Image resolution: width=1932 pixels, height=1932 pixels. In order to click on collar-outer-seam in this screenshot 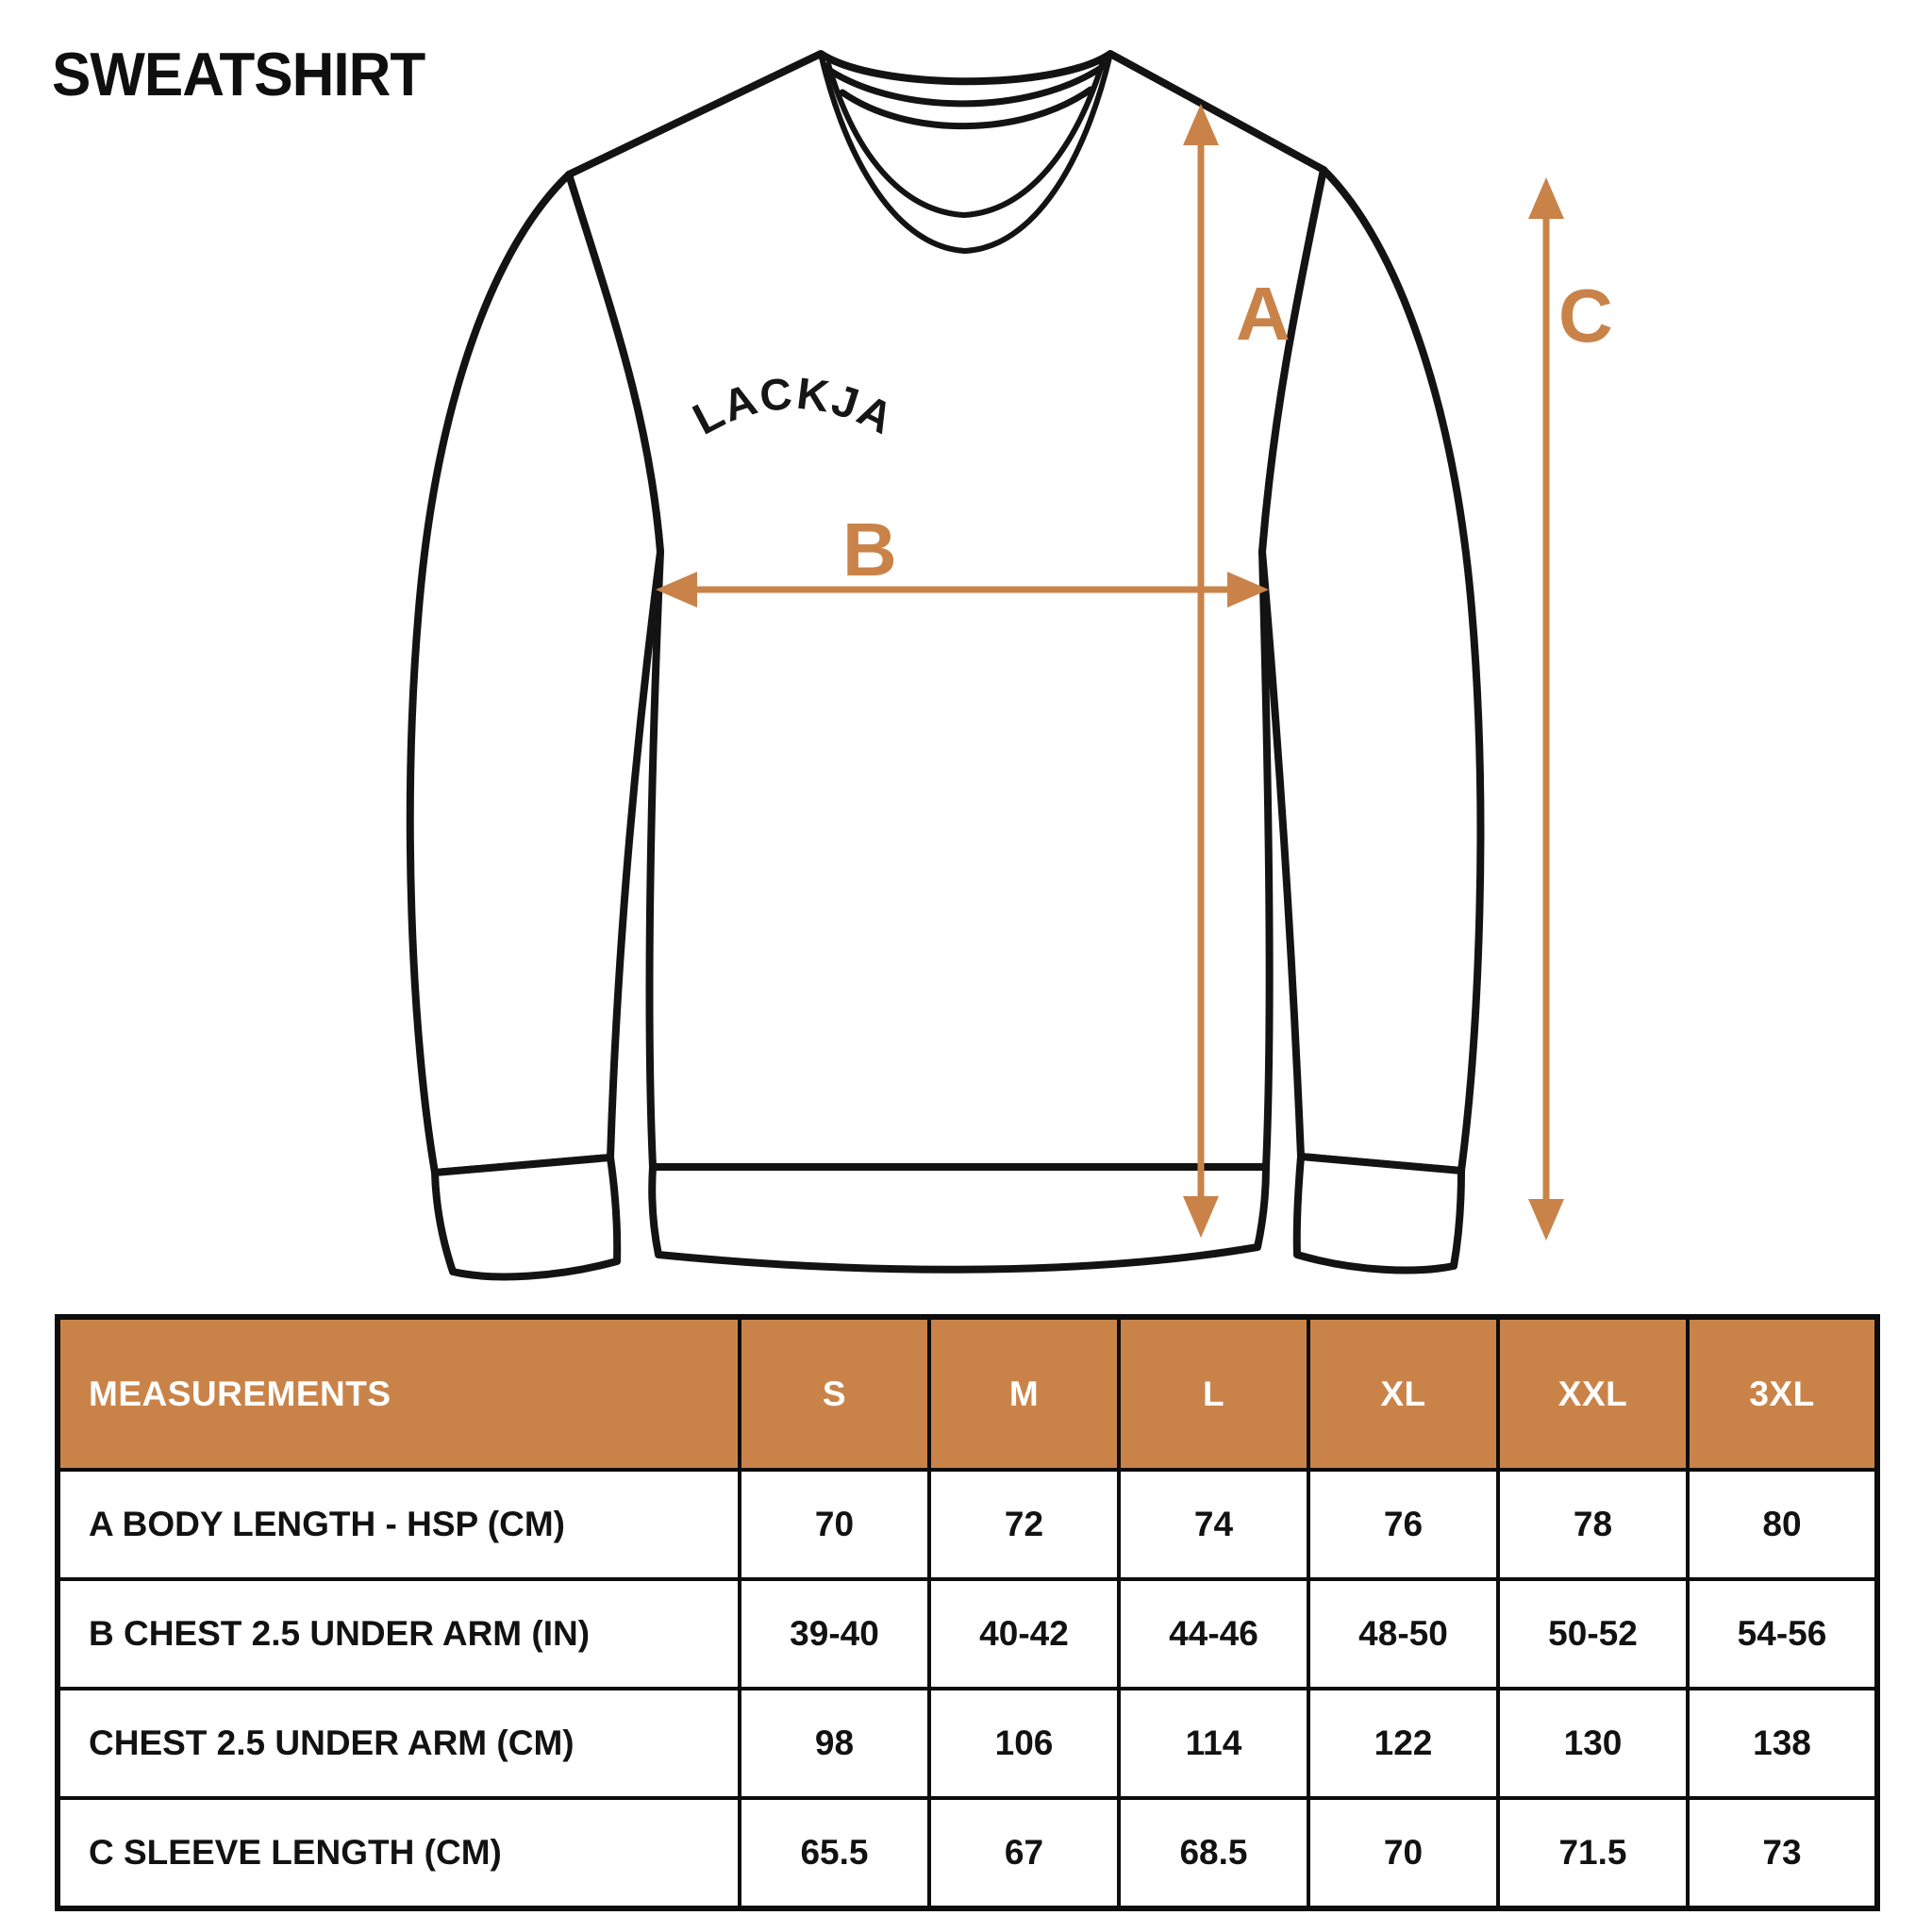, I will do `click(965, 153)`.